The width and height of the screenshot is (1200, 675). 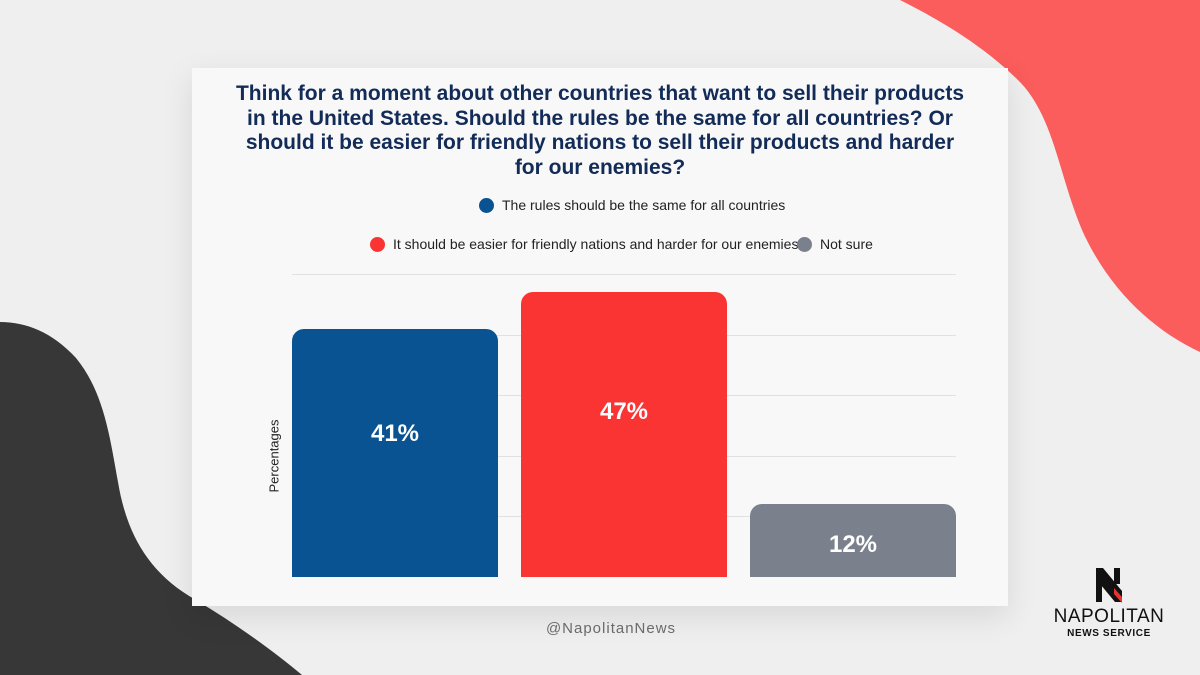 What do you see at coordinates (377, 244) in the screenshot?
I see `legend-swatch-easier-friendly` at bounding box center [377, 244].